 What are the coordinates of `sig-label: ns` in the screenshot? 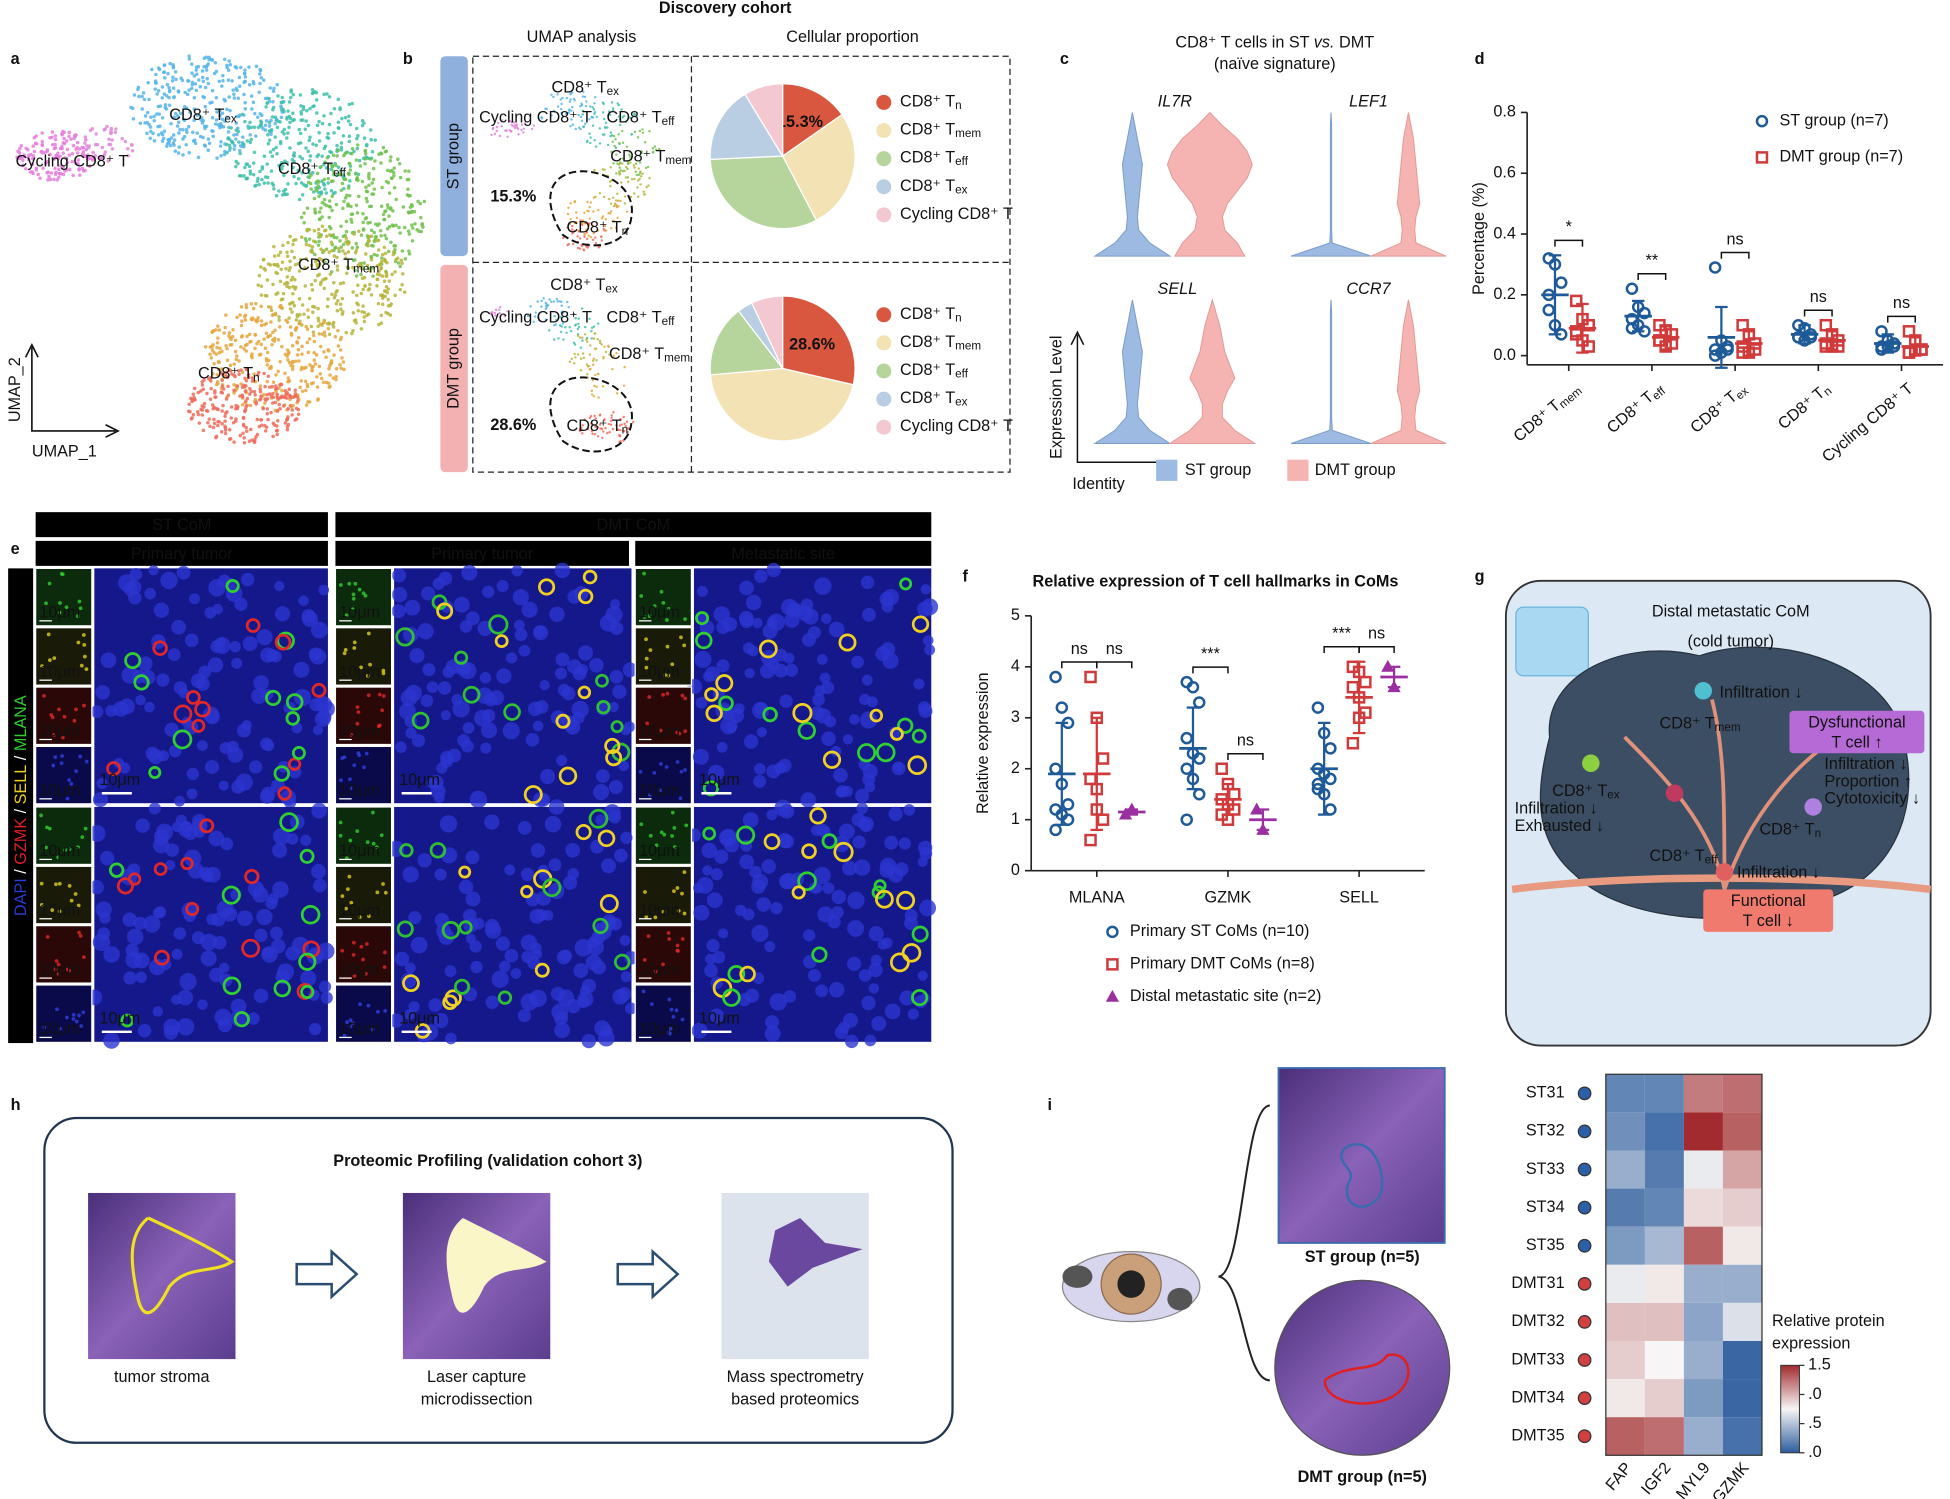 It's located at (1735, 239).